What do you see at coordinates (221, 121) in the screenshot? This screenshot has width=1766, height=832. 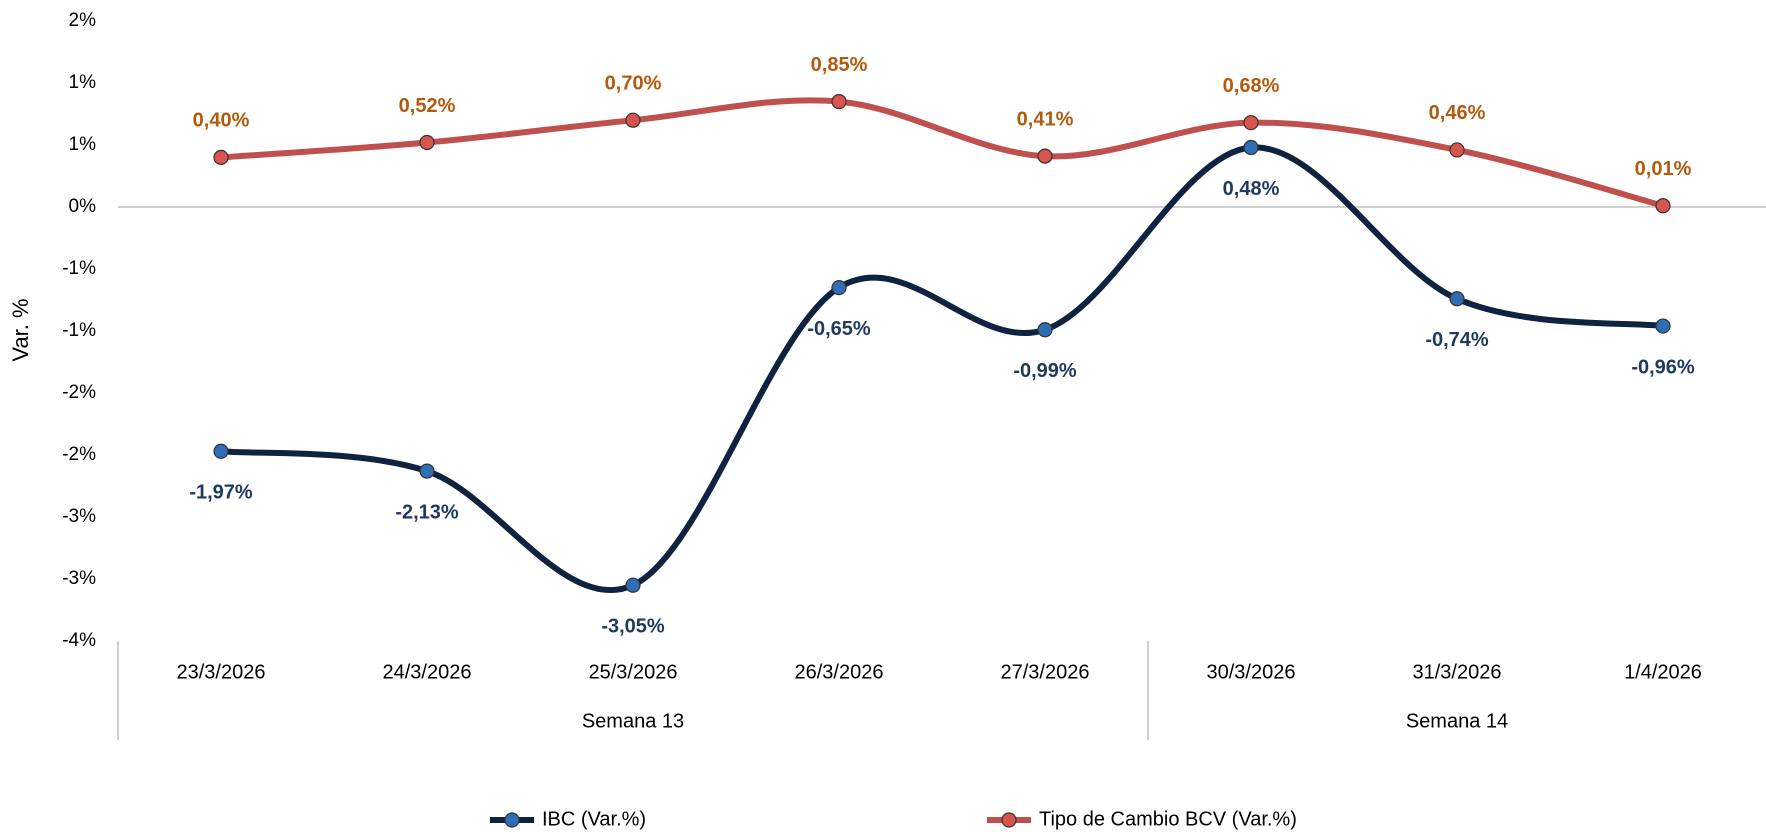 I see `data-label: 0,40%` at bounding box center [221, 121].